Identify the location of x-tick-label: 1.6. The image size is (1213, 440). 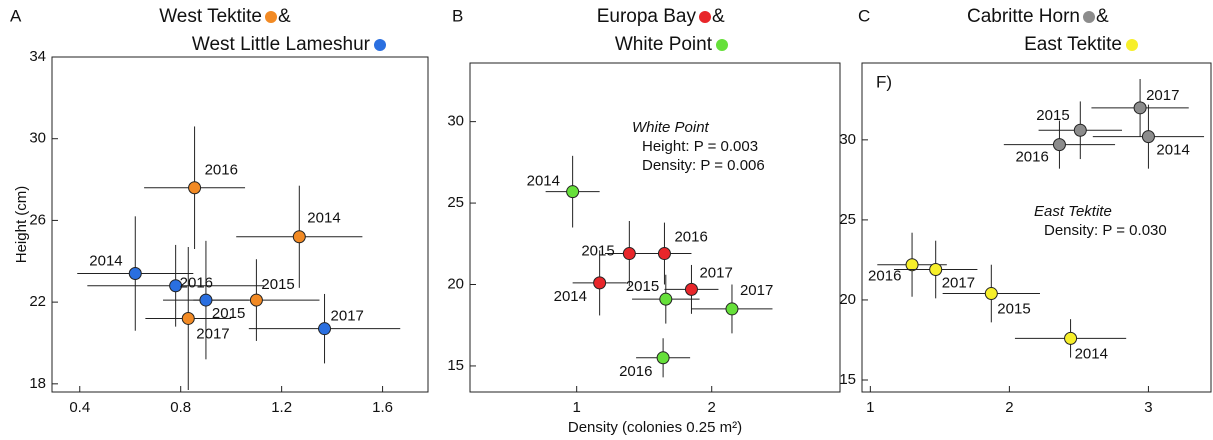
(382, 407).